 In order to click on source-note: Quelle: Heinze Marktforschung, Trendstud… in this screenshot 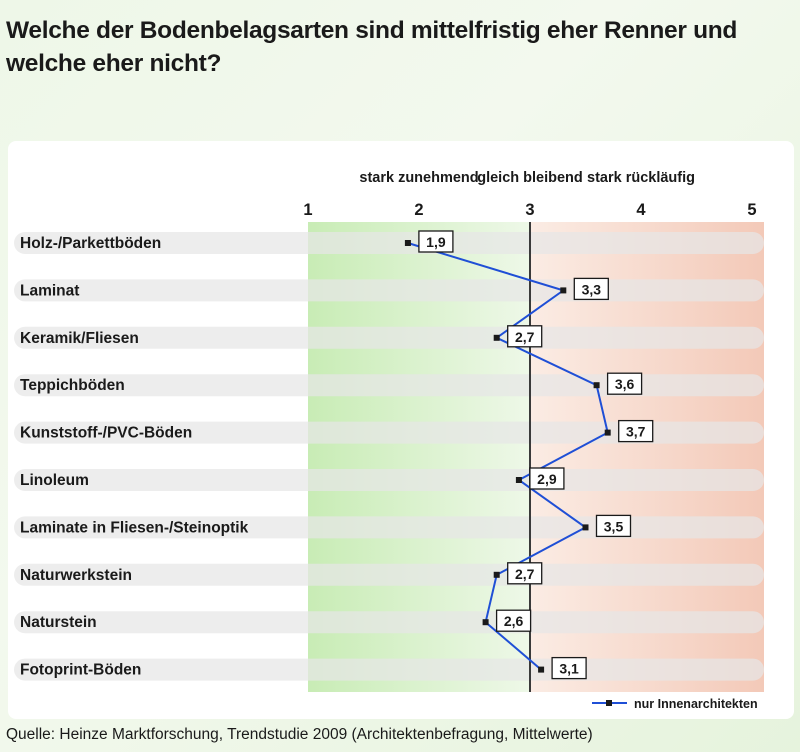, I will do `click(299, 734)`.